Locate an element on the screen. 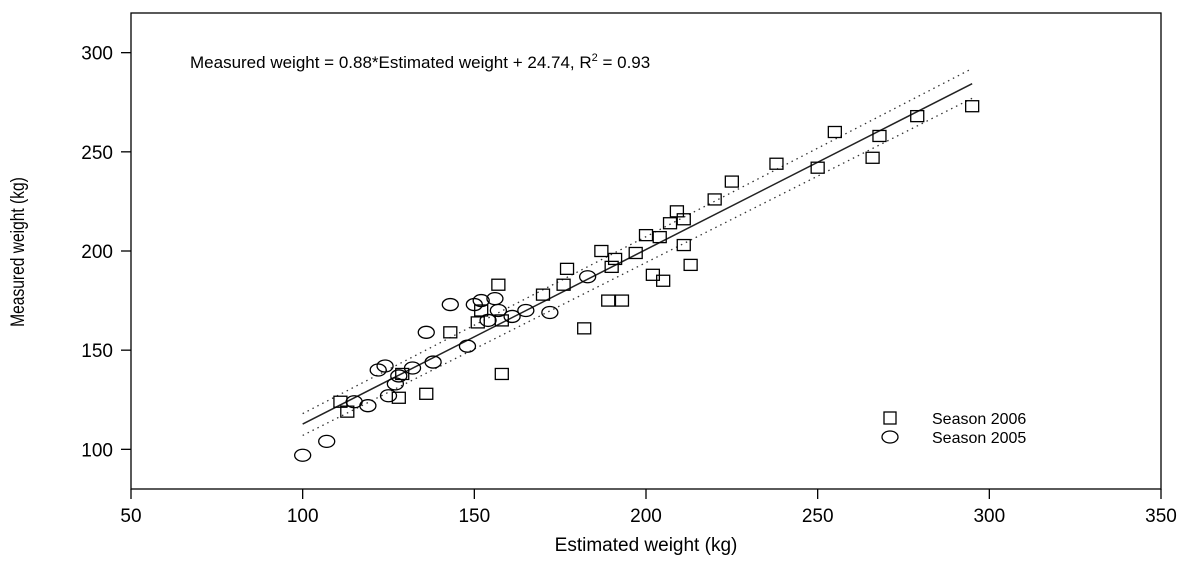  legend-marker-season-2006 is located at coordinates (890, 418).